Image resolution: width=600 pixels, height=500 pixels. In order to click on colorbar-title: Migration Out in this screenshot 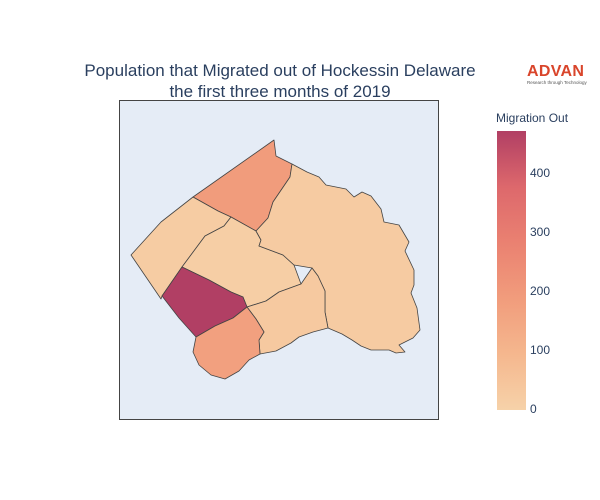, I will do `click(532, 118)`.